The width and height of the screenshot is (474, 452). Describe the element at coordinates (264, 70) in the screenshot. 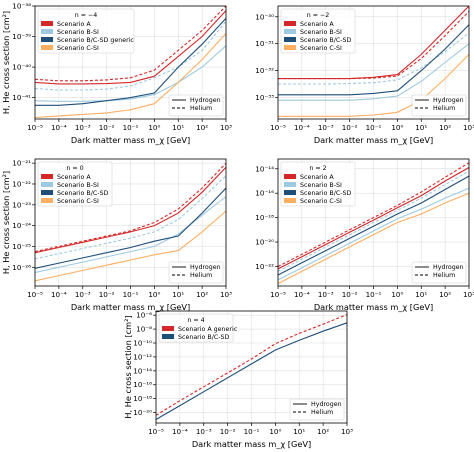

I see `y-tick-label: 10⁻³²` at that location.